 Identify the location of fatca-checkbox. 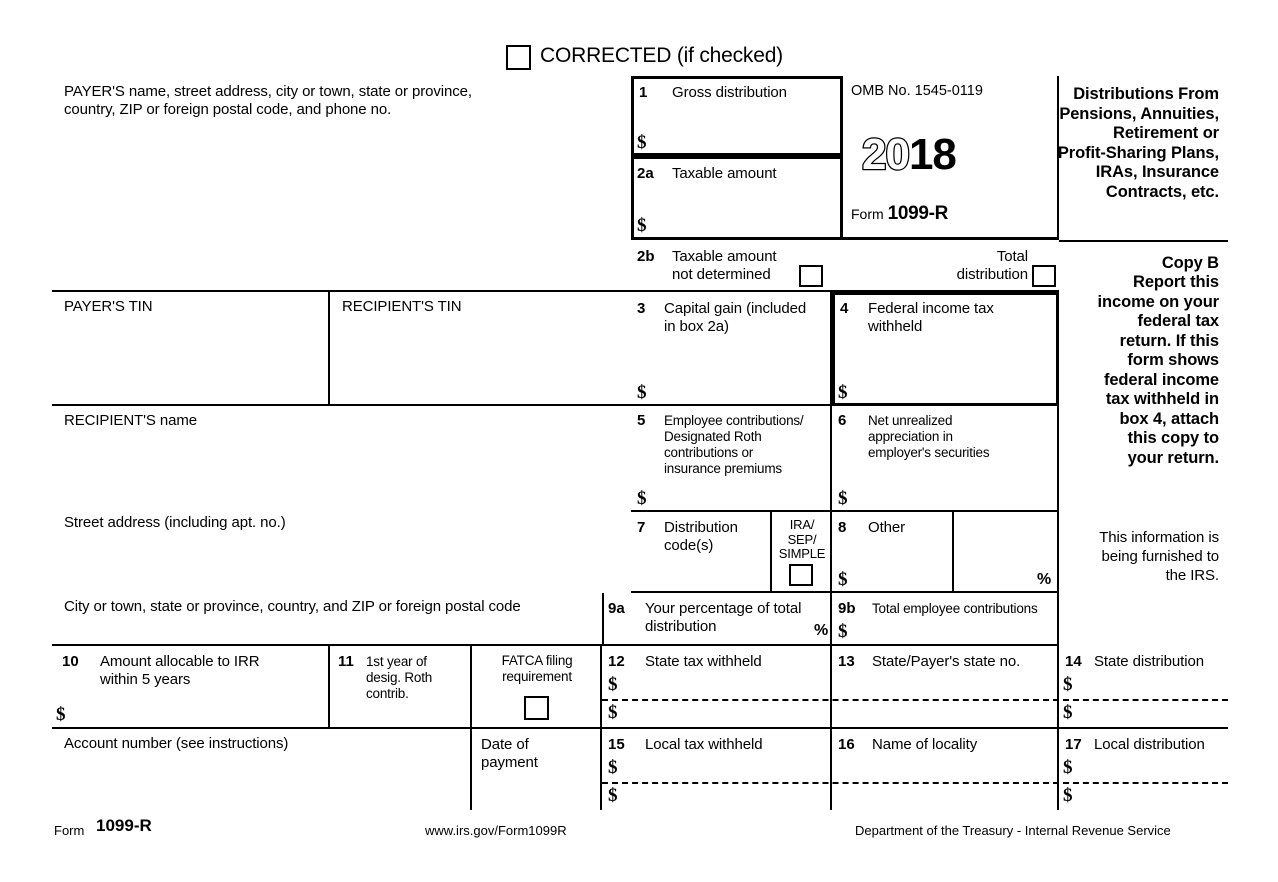
(536, 708).